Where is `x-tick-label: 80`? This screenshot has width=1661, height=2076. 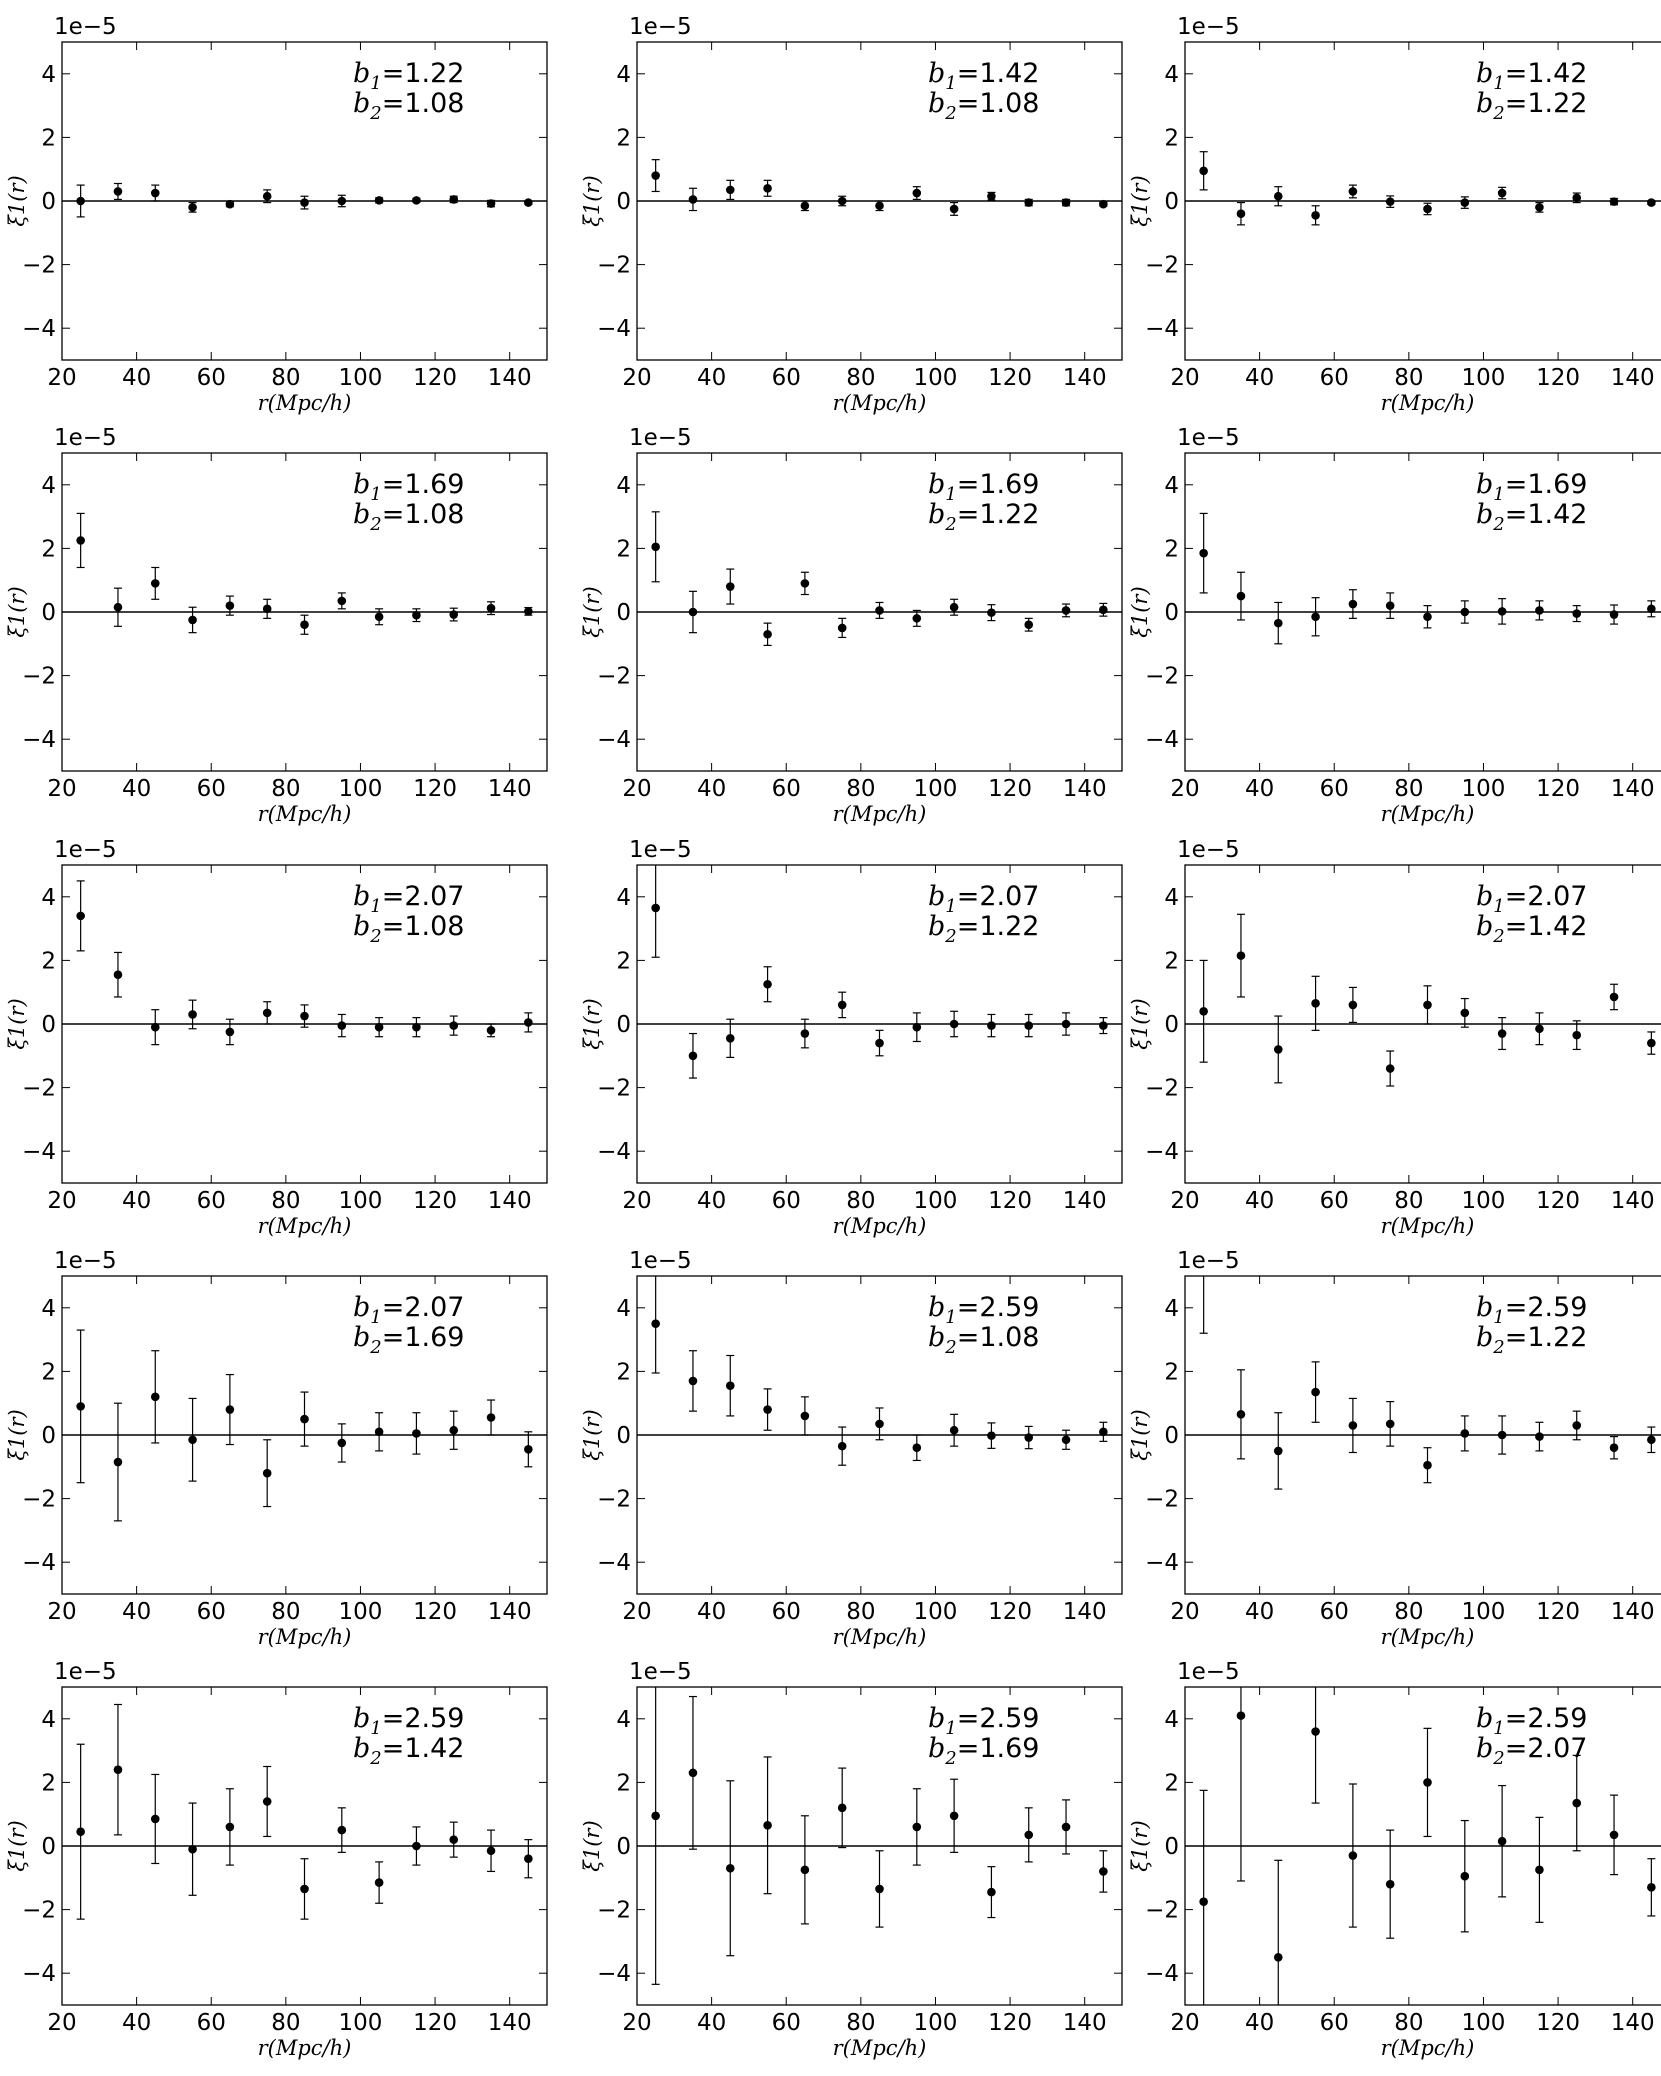
x-tick-label: 80 is located at coordinates (860, 1612).